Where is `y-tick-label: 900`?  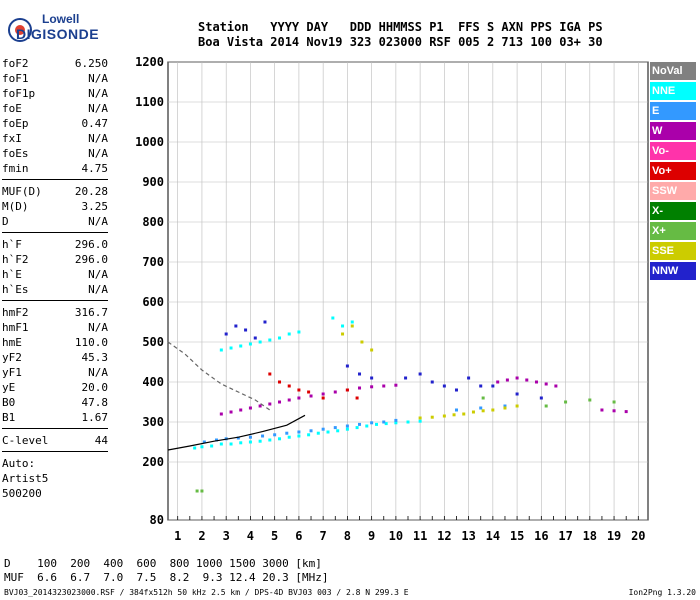
y-tick-label: 900 is located at coordinates (153, 182).